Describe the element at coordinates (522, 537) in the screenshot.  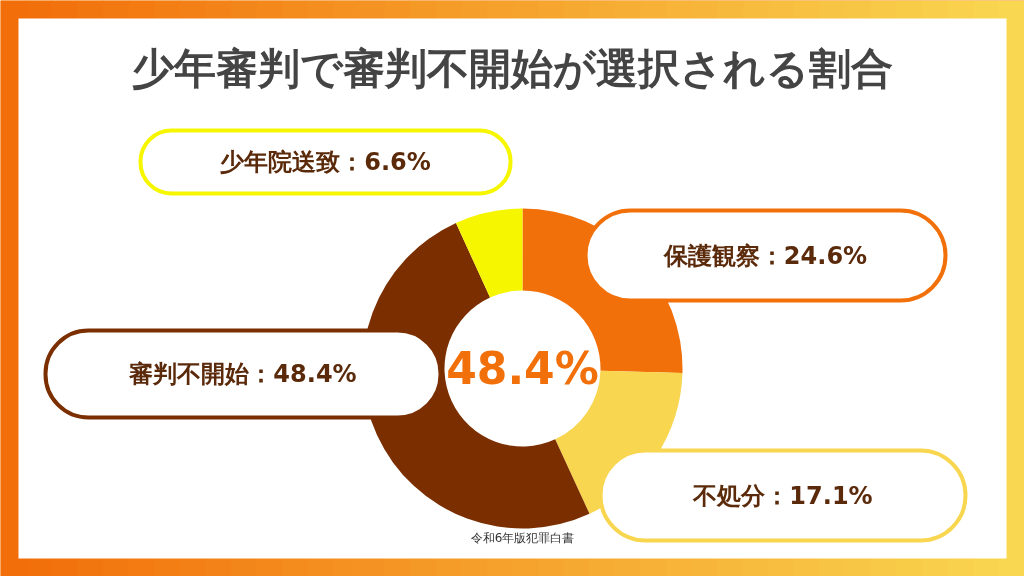
I see `text: 令和6年版犯罪白書` at that location.